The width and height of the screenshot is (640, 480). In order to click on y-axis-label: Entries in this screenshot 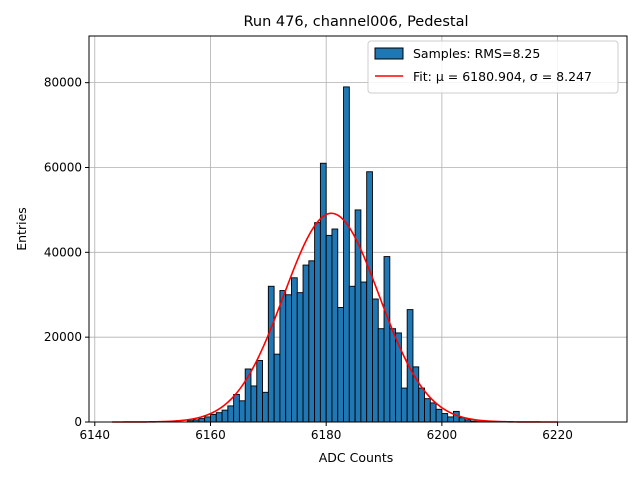, I will do `click(21, 229)`.